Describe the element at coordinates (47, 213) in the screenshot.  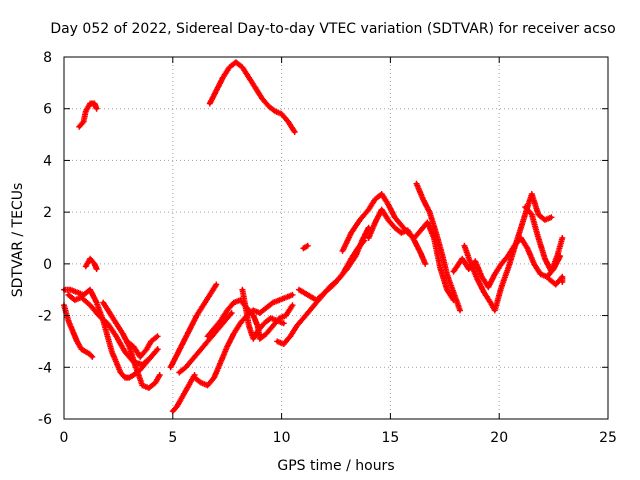
I see `y-tick-label: 2` at that location.